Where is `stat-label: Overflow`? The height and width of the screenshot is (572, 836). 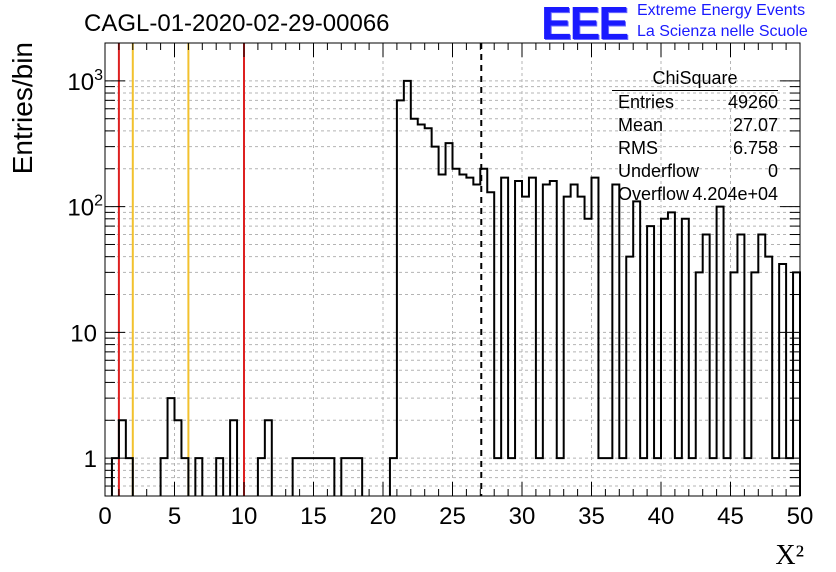
stat-label: Overflow is located at coordinates (654, 194).